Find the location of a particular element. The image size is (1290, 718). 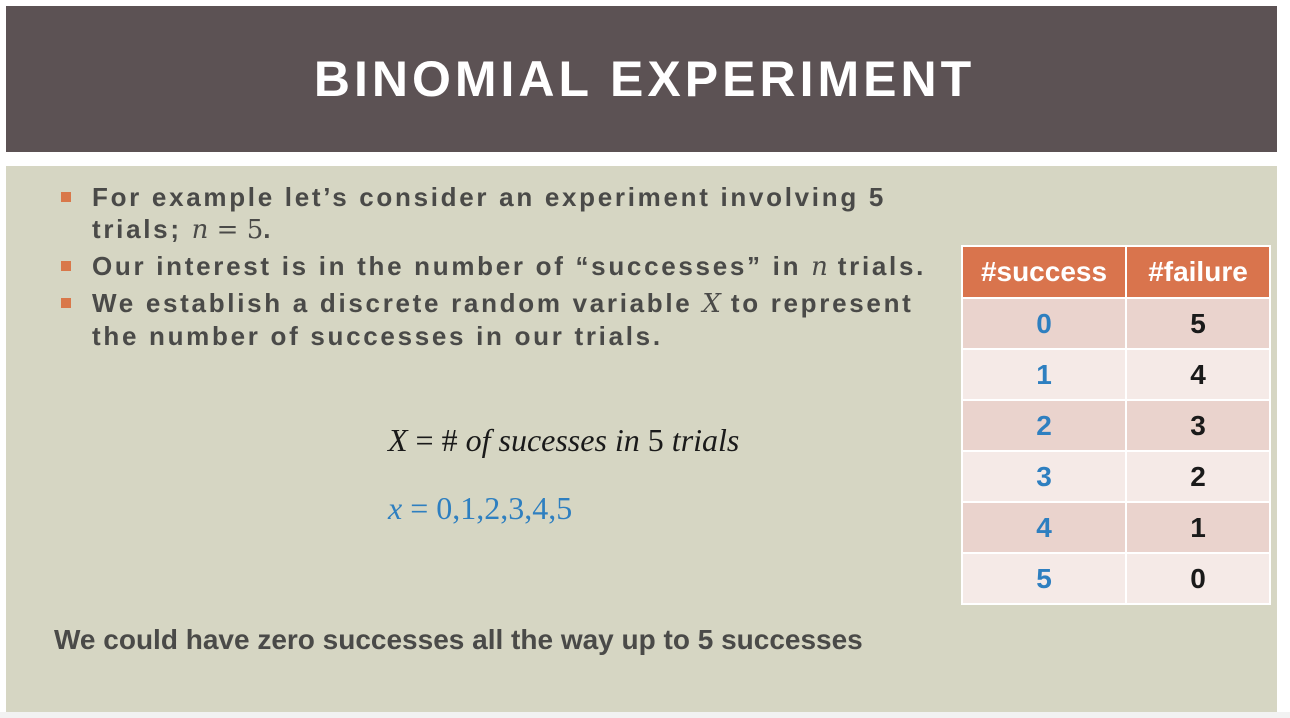

table-row: 0 5 is located at coordinates (1116, 323).